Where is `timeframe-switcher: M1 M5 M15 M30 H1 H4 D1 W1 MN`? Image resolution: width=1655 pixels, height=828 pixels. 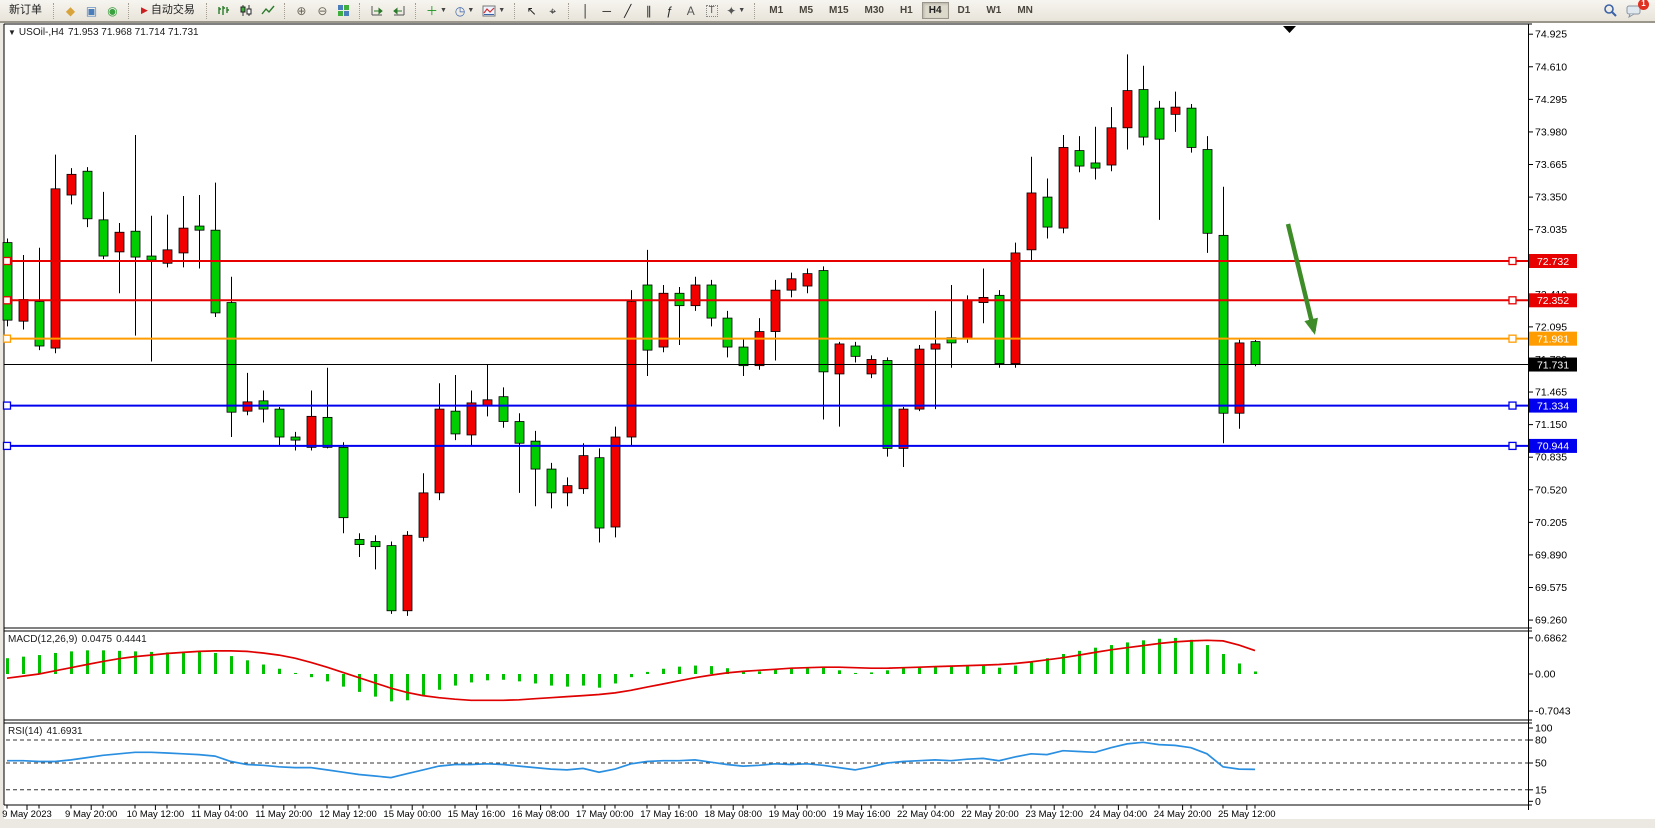
timeframe-switcher: M1 M5 M15 M30 H1 H4 D1 W1 MN is located at coordinates (901, 10).